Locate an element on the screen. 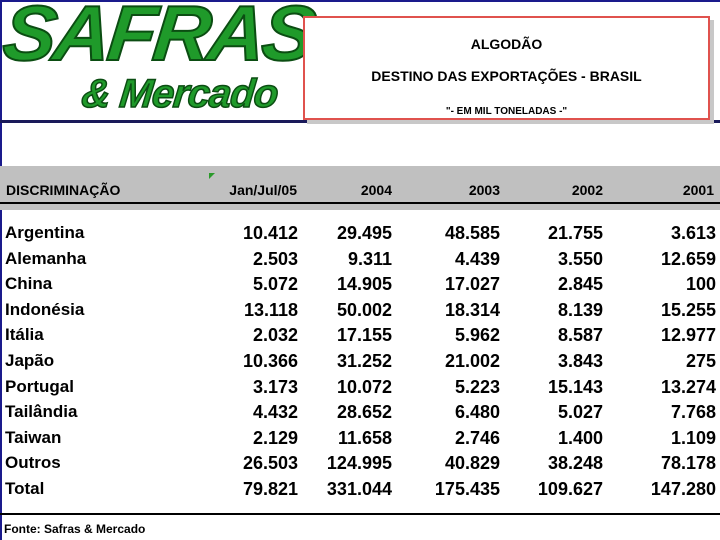 The image size is (720, 540). title-description: DESTINO DAS EXPORTAÇÕES - BRASIL is located at coordinates (506, 76).